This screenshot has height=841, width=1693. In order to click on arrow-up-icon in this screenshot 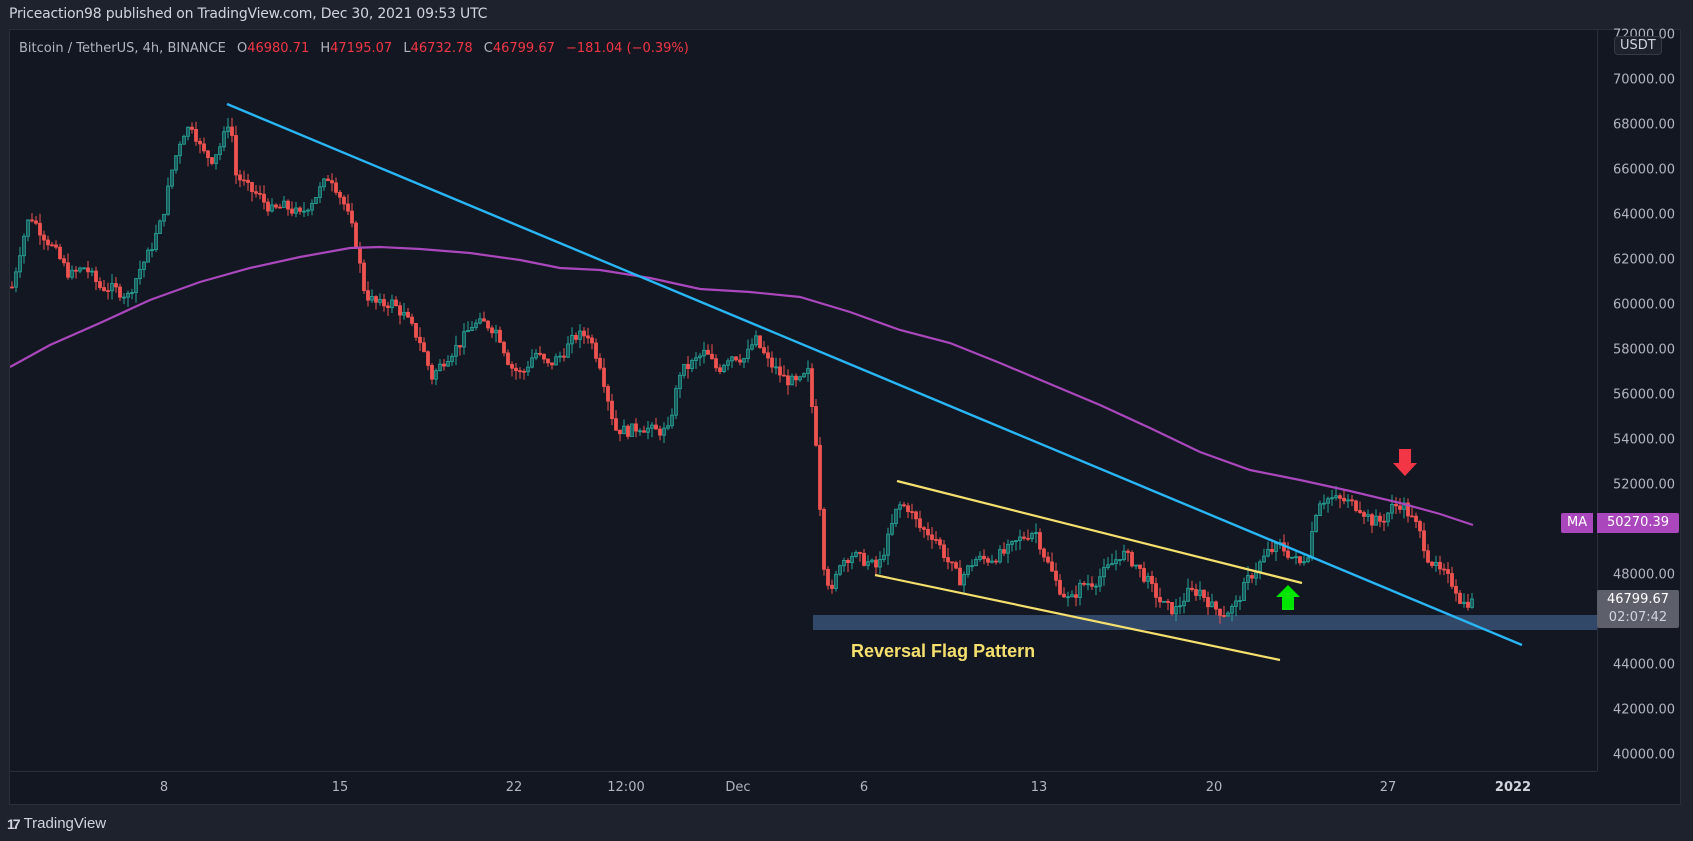, I will do `click(1288, 597)`.